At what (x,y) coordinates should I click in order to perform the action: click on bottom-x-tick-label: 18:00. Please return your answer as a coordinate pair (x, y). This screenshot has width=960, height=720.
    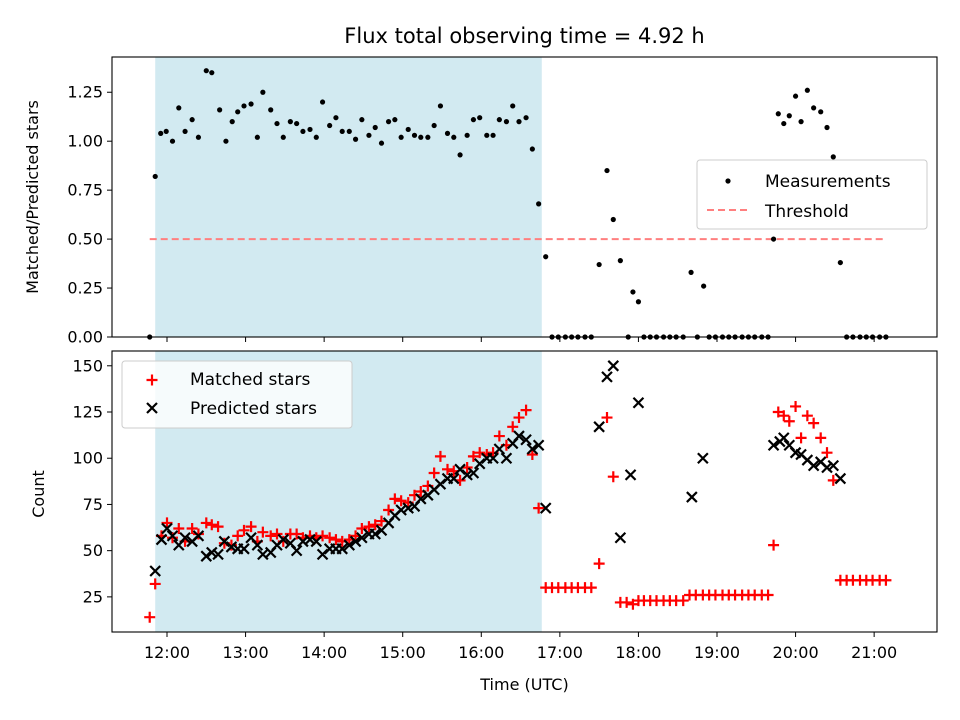
    Looking at the image, I should click on (638, 652).